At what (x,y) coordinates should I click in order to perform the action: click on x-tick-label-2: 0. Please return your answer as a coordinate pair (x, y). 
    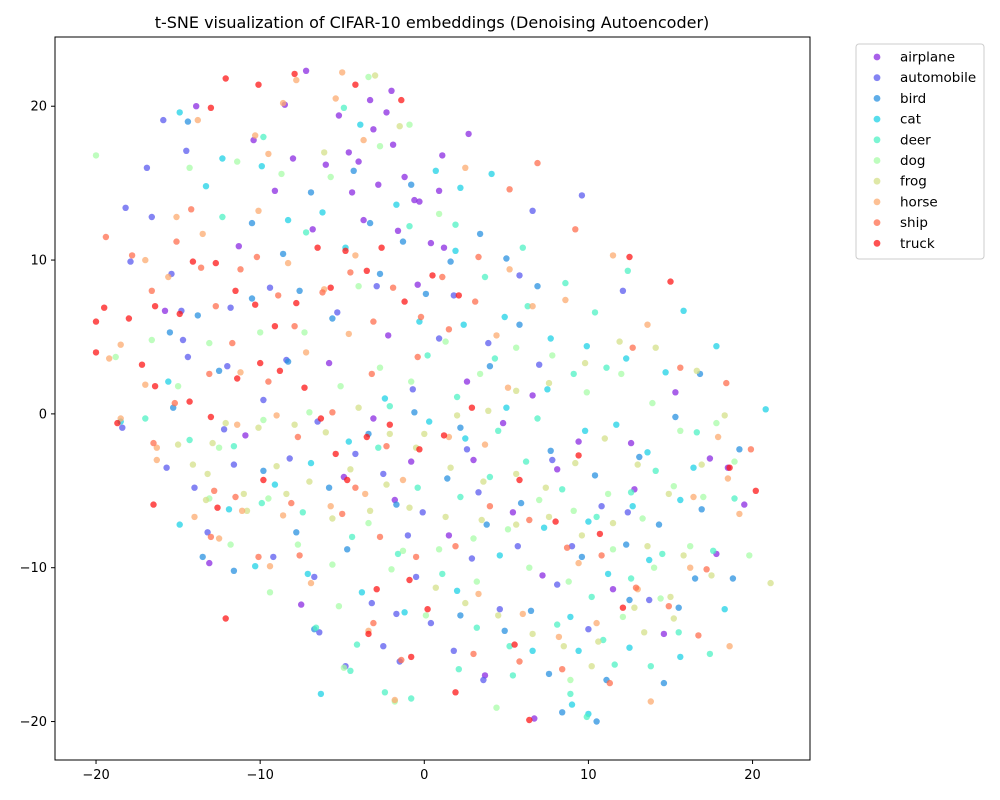
    Looking at the image, I should click on (424, 775).